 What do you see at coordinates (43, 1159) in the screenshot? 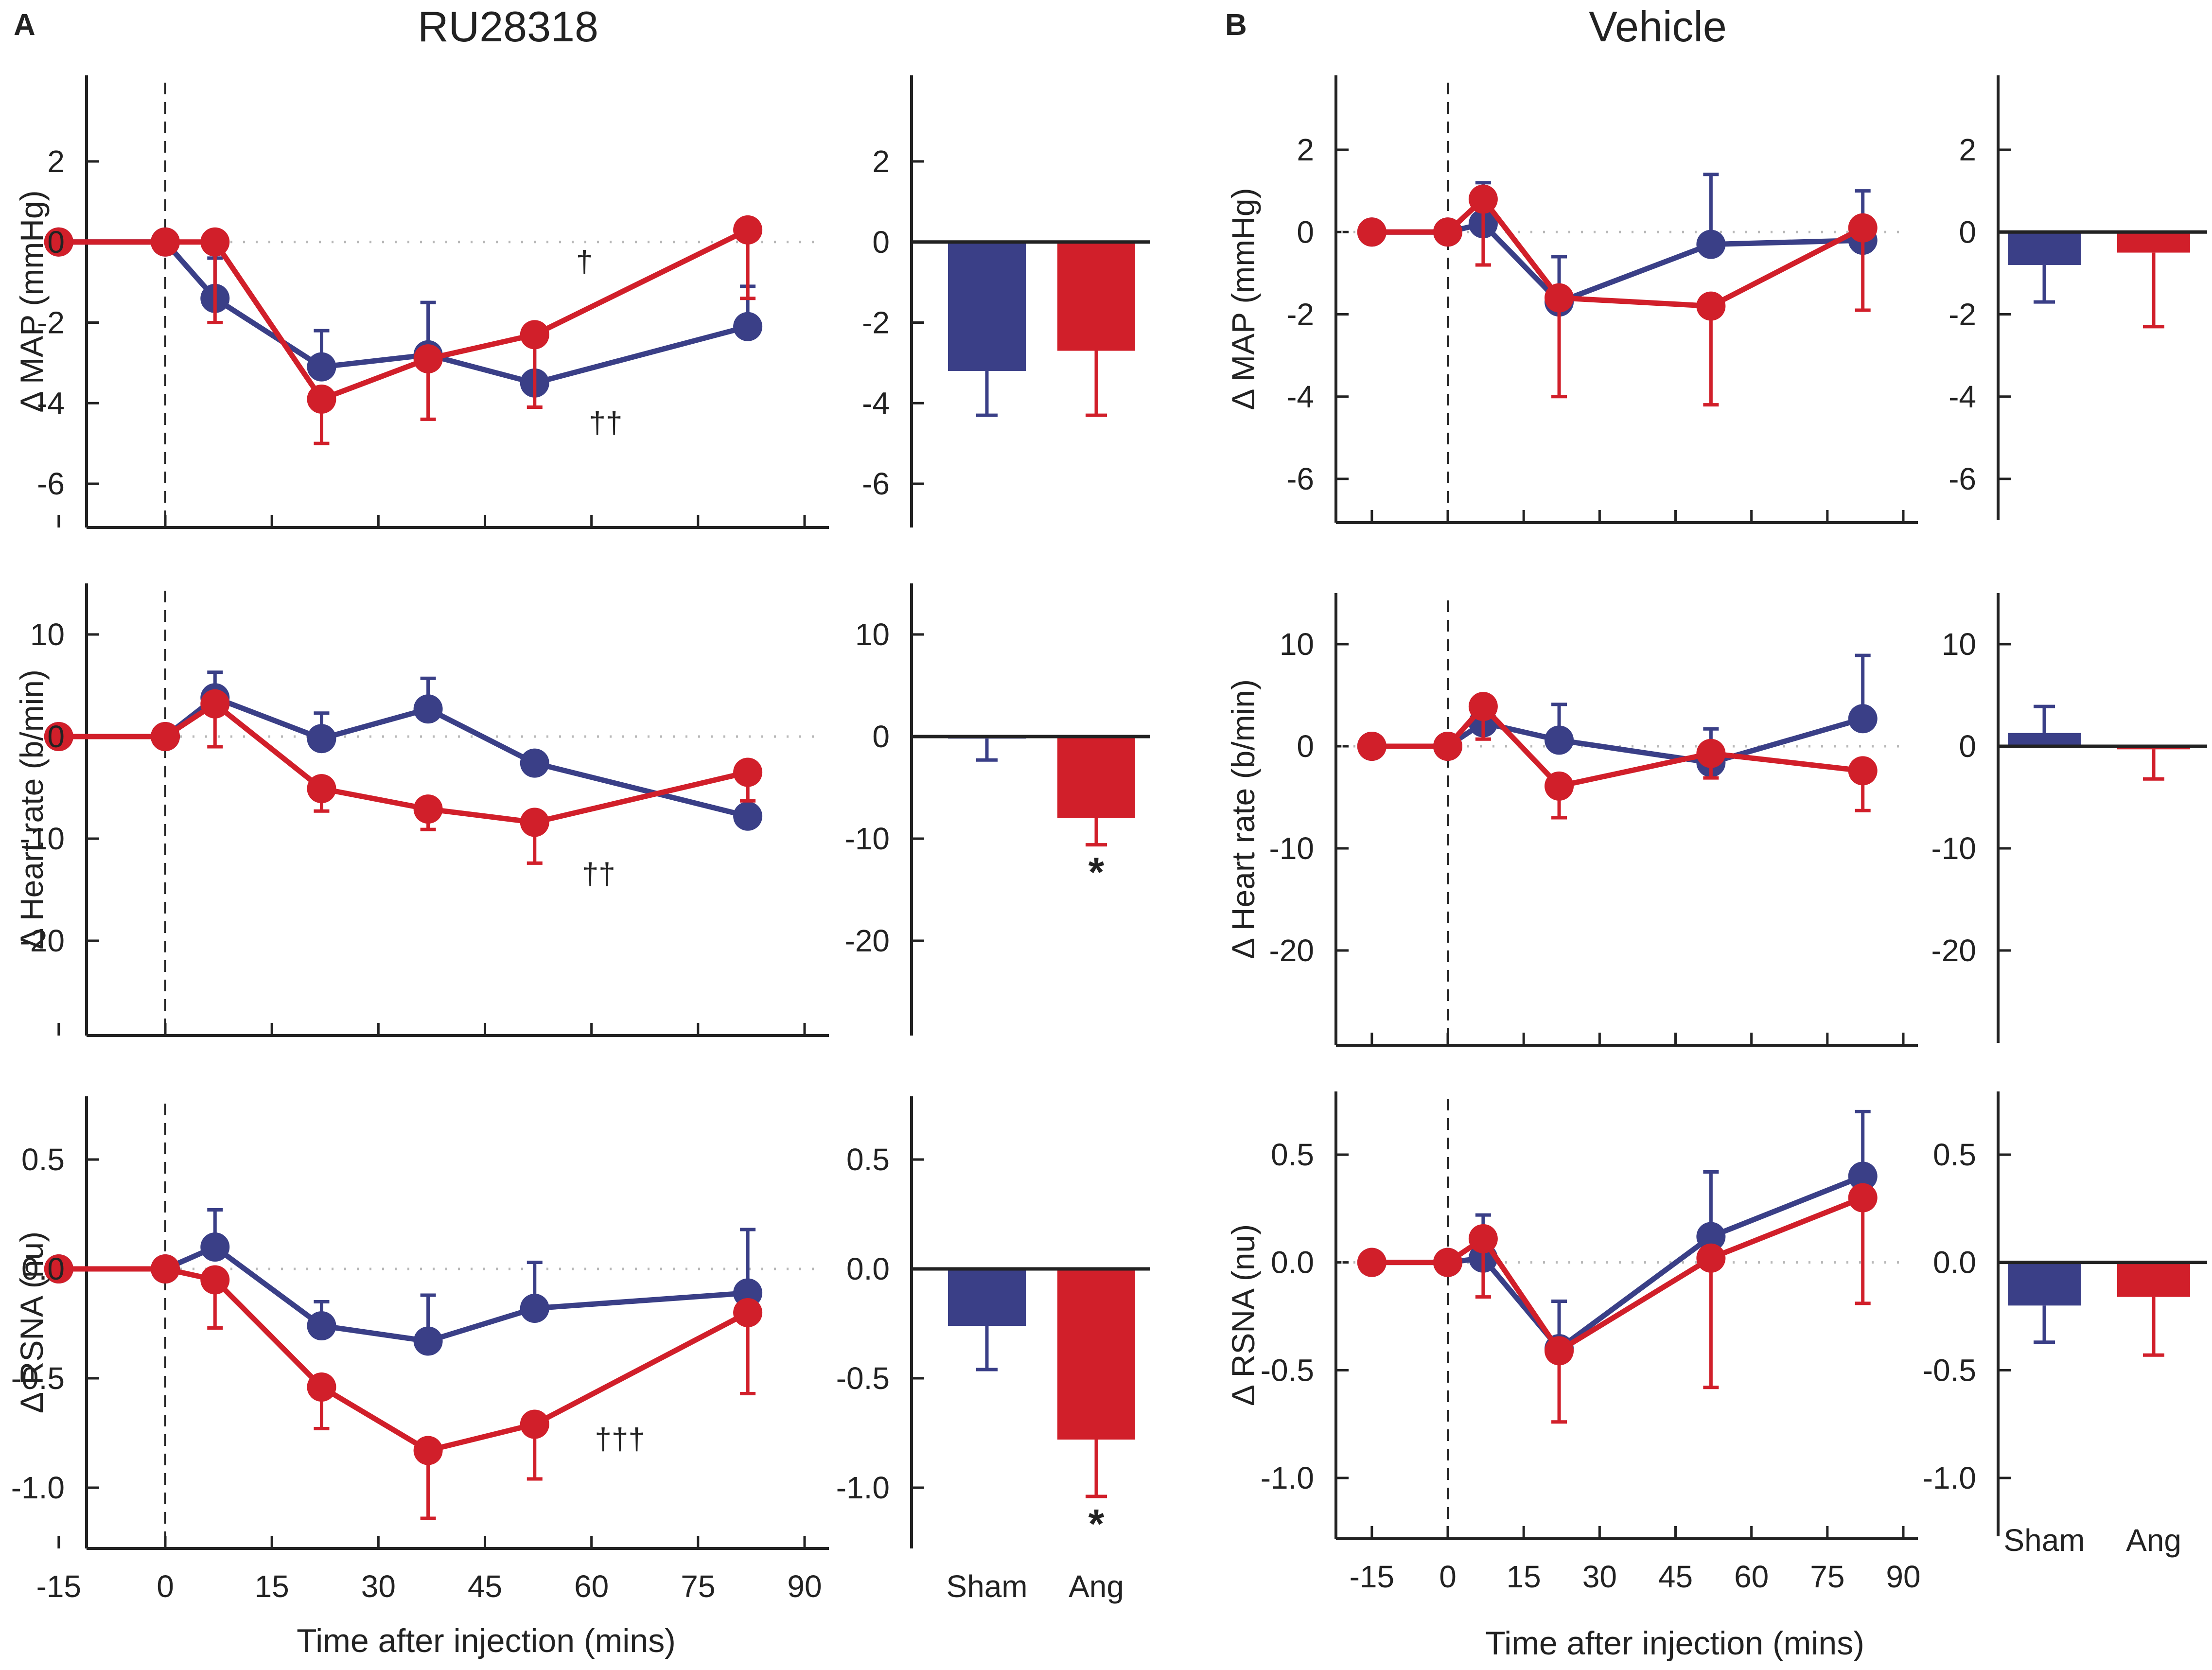
I see `y-tick-label: 0.5` at bounding box center [43, 1159].